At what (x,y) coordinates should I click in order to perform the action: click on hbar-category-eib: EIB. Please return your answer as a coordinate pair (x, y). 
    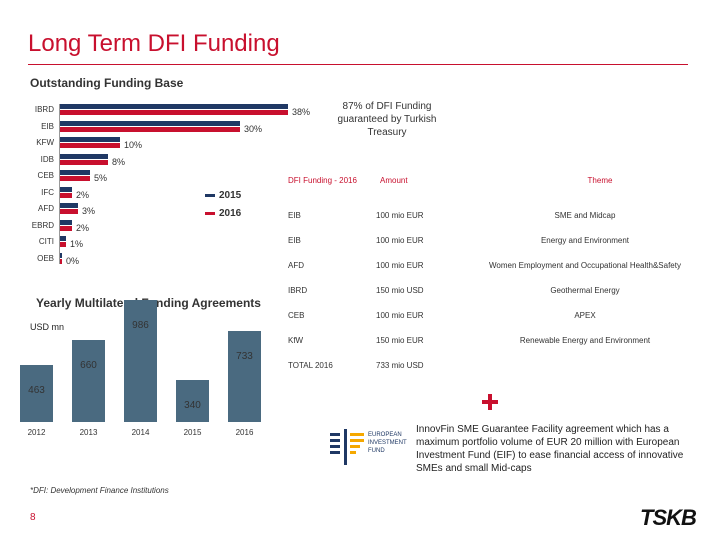
    Looking at the image, I should click on (47, 126).